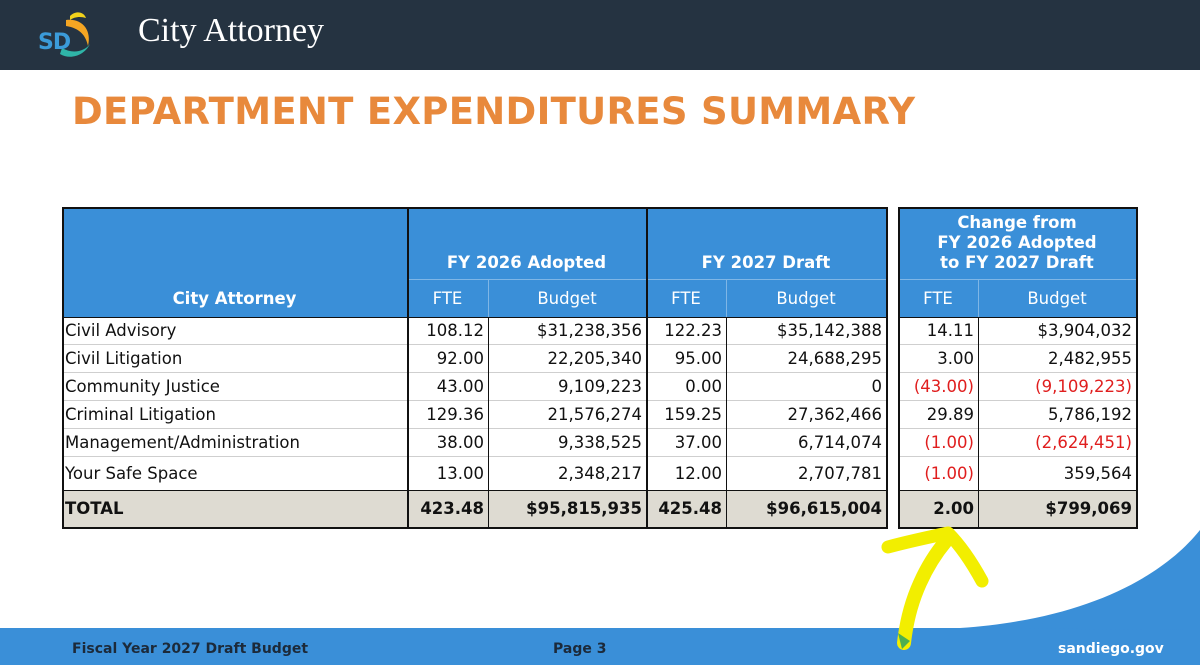 The height and width of the screenshot is (665, 1200). What do you see at coordinates (840, 442) in the screenshot?
I see `cell-budget-2027: 6,714,074` at bounding box center [840, 442].